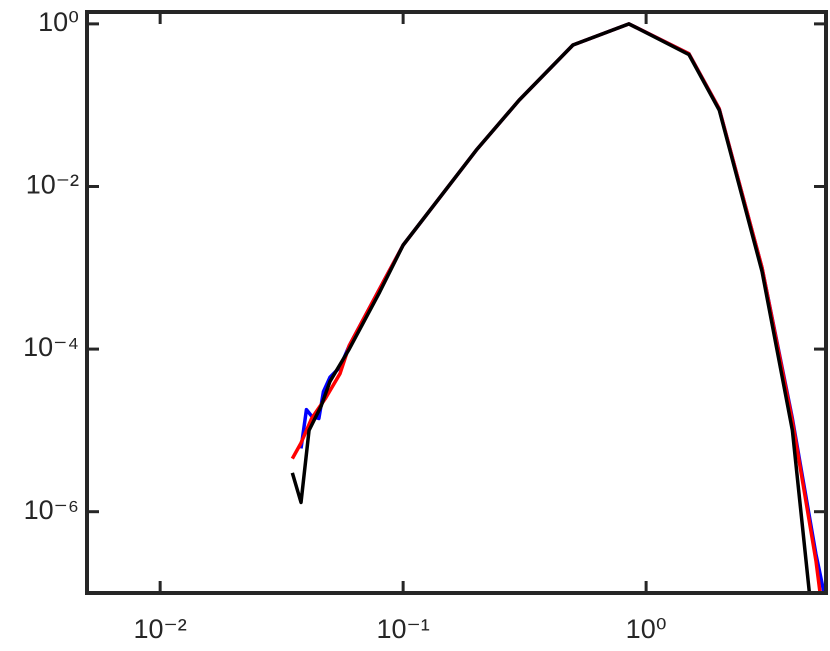  Describe the element at coordinates (52, 185) in the screenshot. I see `y-tick-label: 10⁻²` at that location.